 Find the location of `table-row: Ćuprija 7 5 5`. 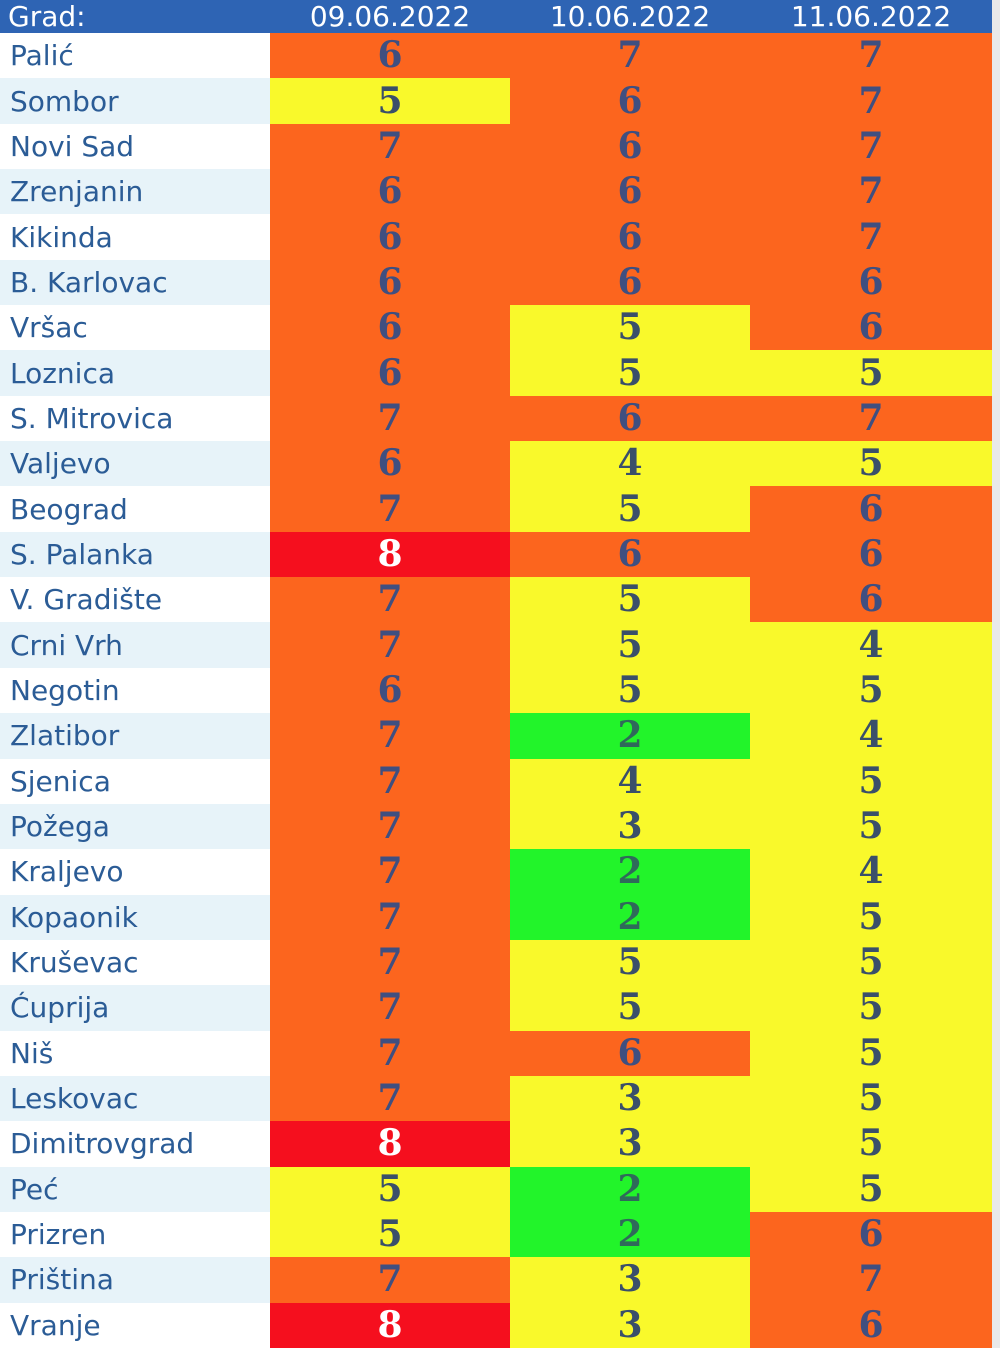

table-row: Ćuprija 7 5 5 is located at coordinates (496, 1008).